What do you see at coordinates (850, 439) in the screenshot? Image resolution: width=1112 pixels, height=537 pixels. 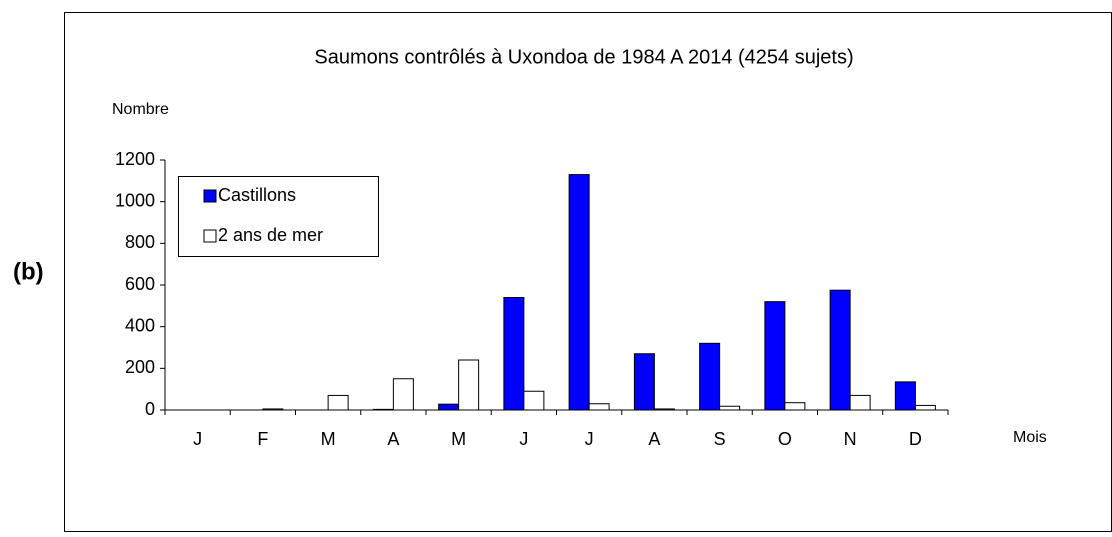 I see `x-tick-label: N` at bounding box center [850, 439].